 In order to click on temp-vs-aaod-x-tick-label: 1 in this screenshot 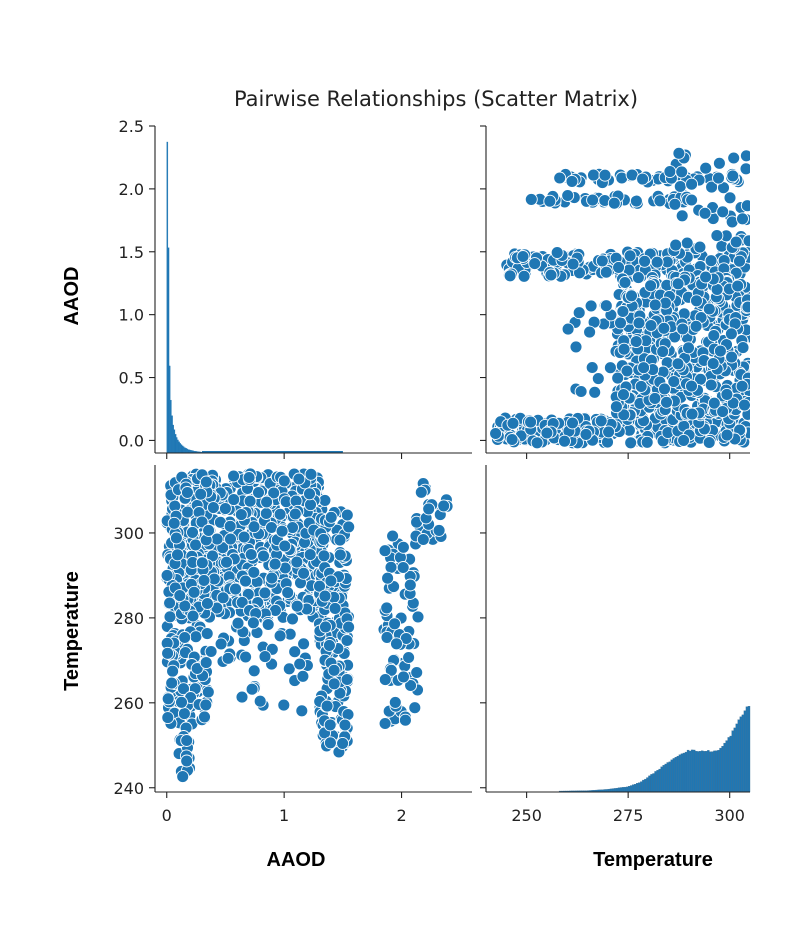, I will do `click(284, 815)`.